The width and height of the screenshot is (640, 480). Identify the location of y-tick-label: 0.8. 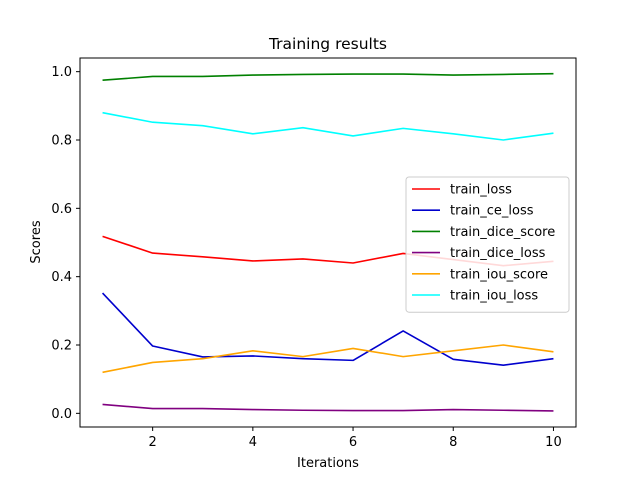
(61, 141).